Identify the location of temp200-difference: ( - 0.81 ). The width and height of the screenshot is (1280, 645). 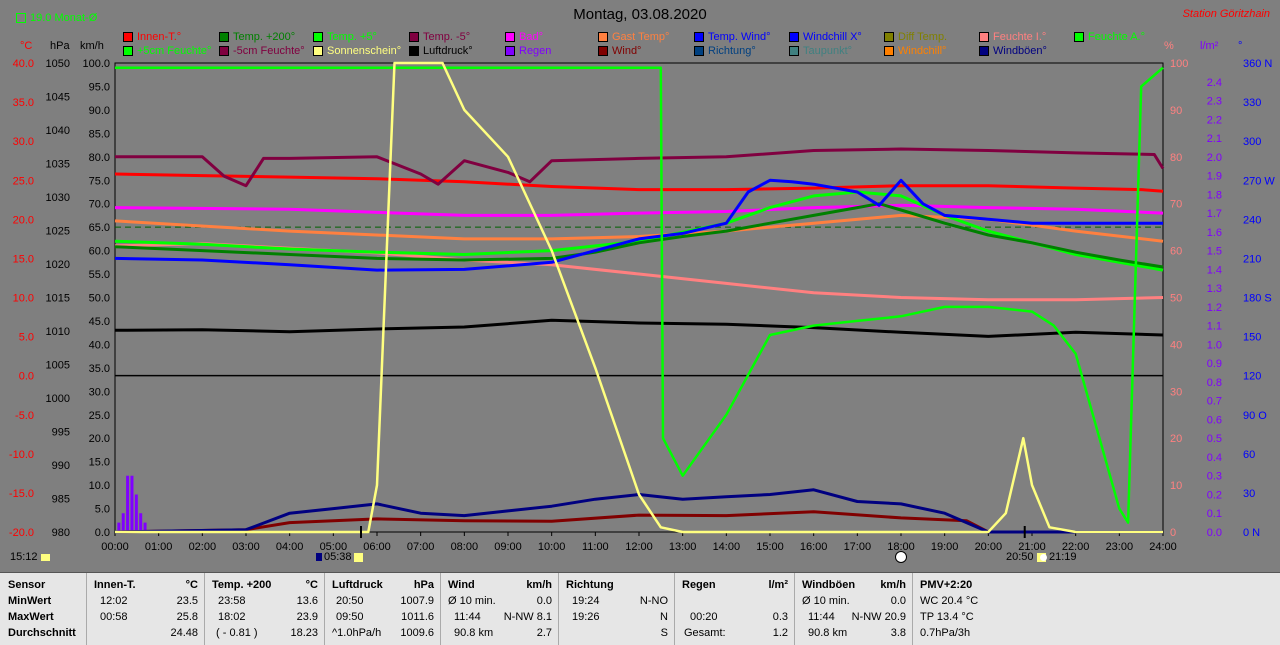
(237, 633).